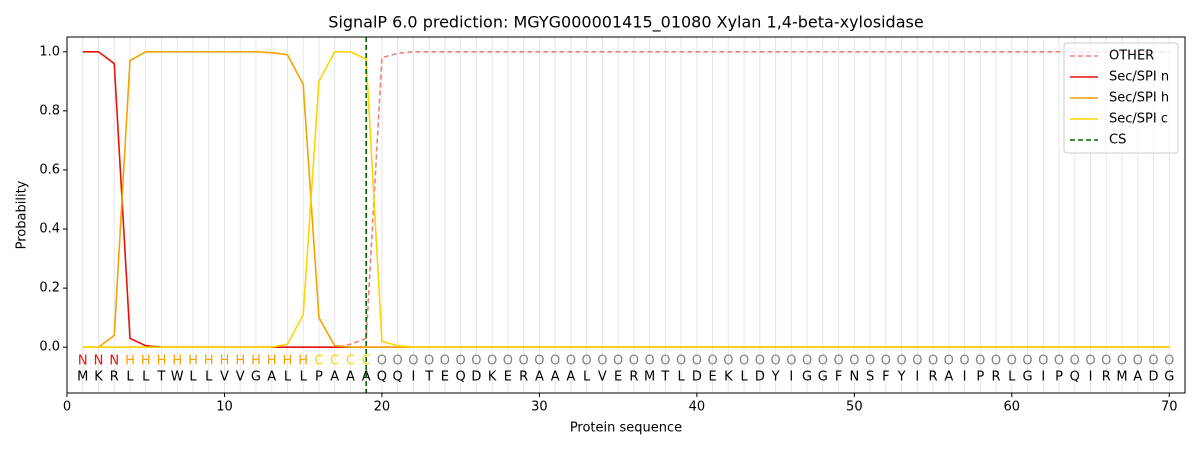 The image size is (1200, 454). What do you see at coordinates (49, 51) in the screenshot?
I see `y-tick-label: 1.0` at bounding box center [49, 51].